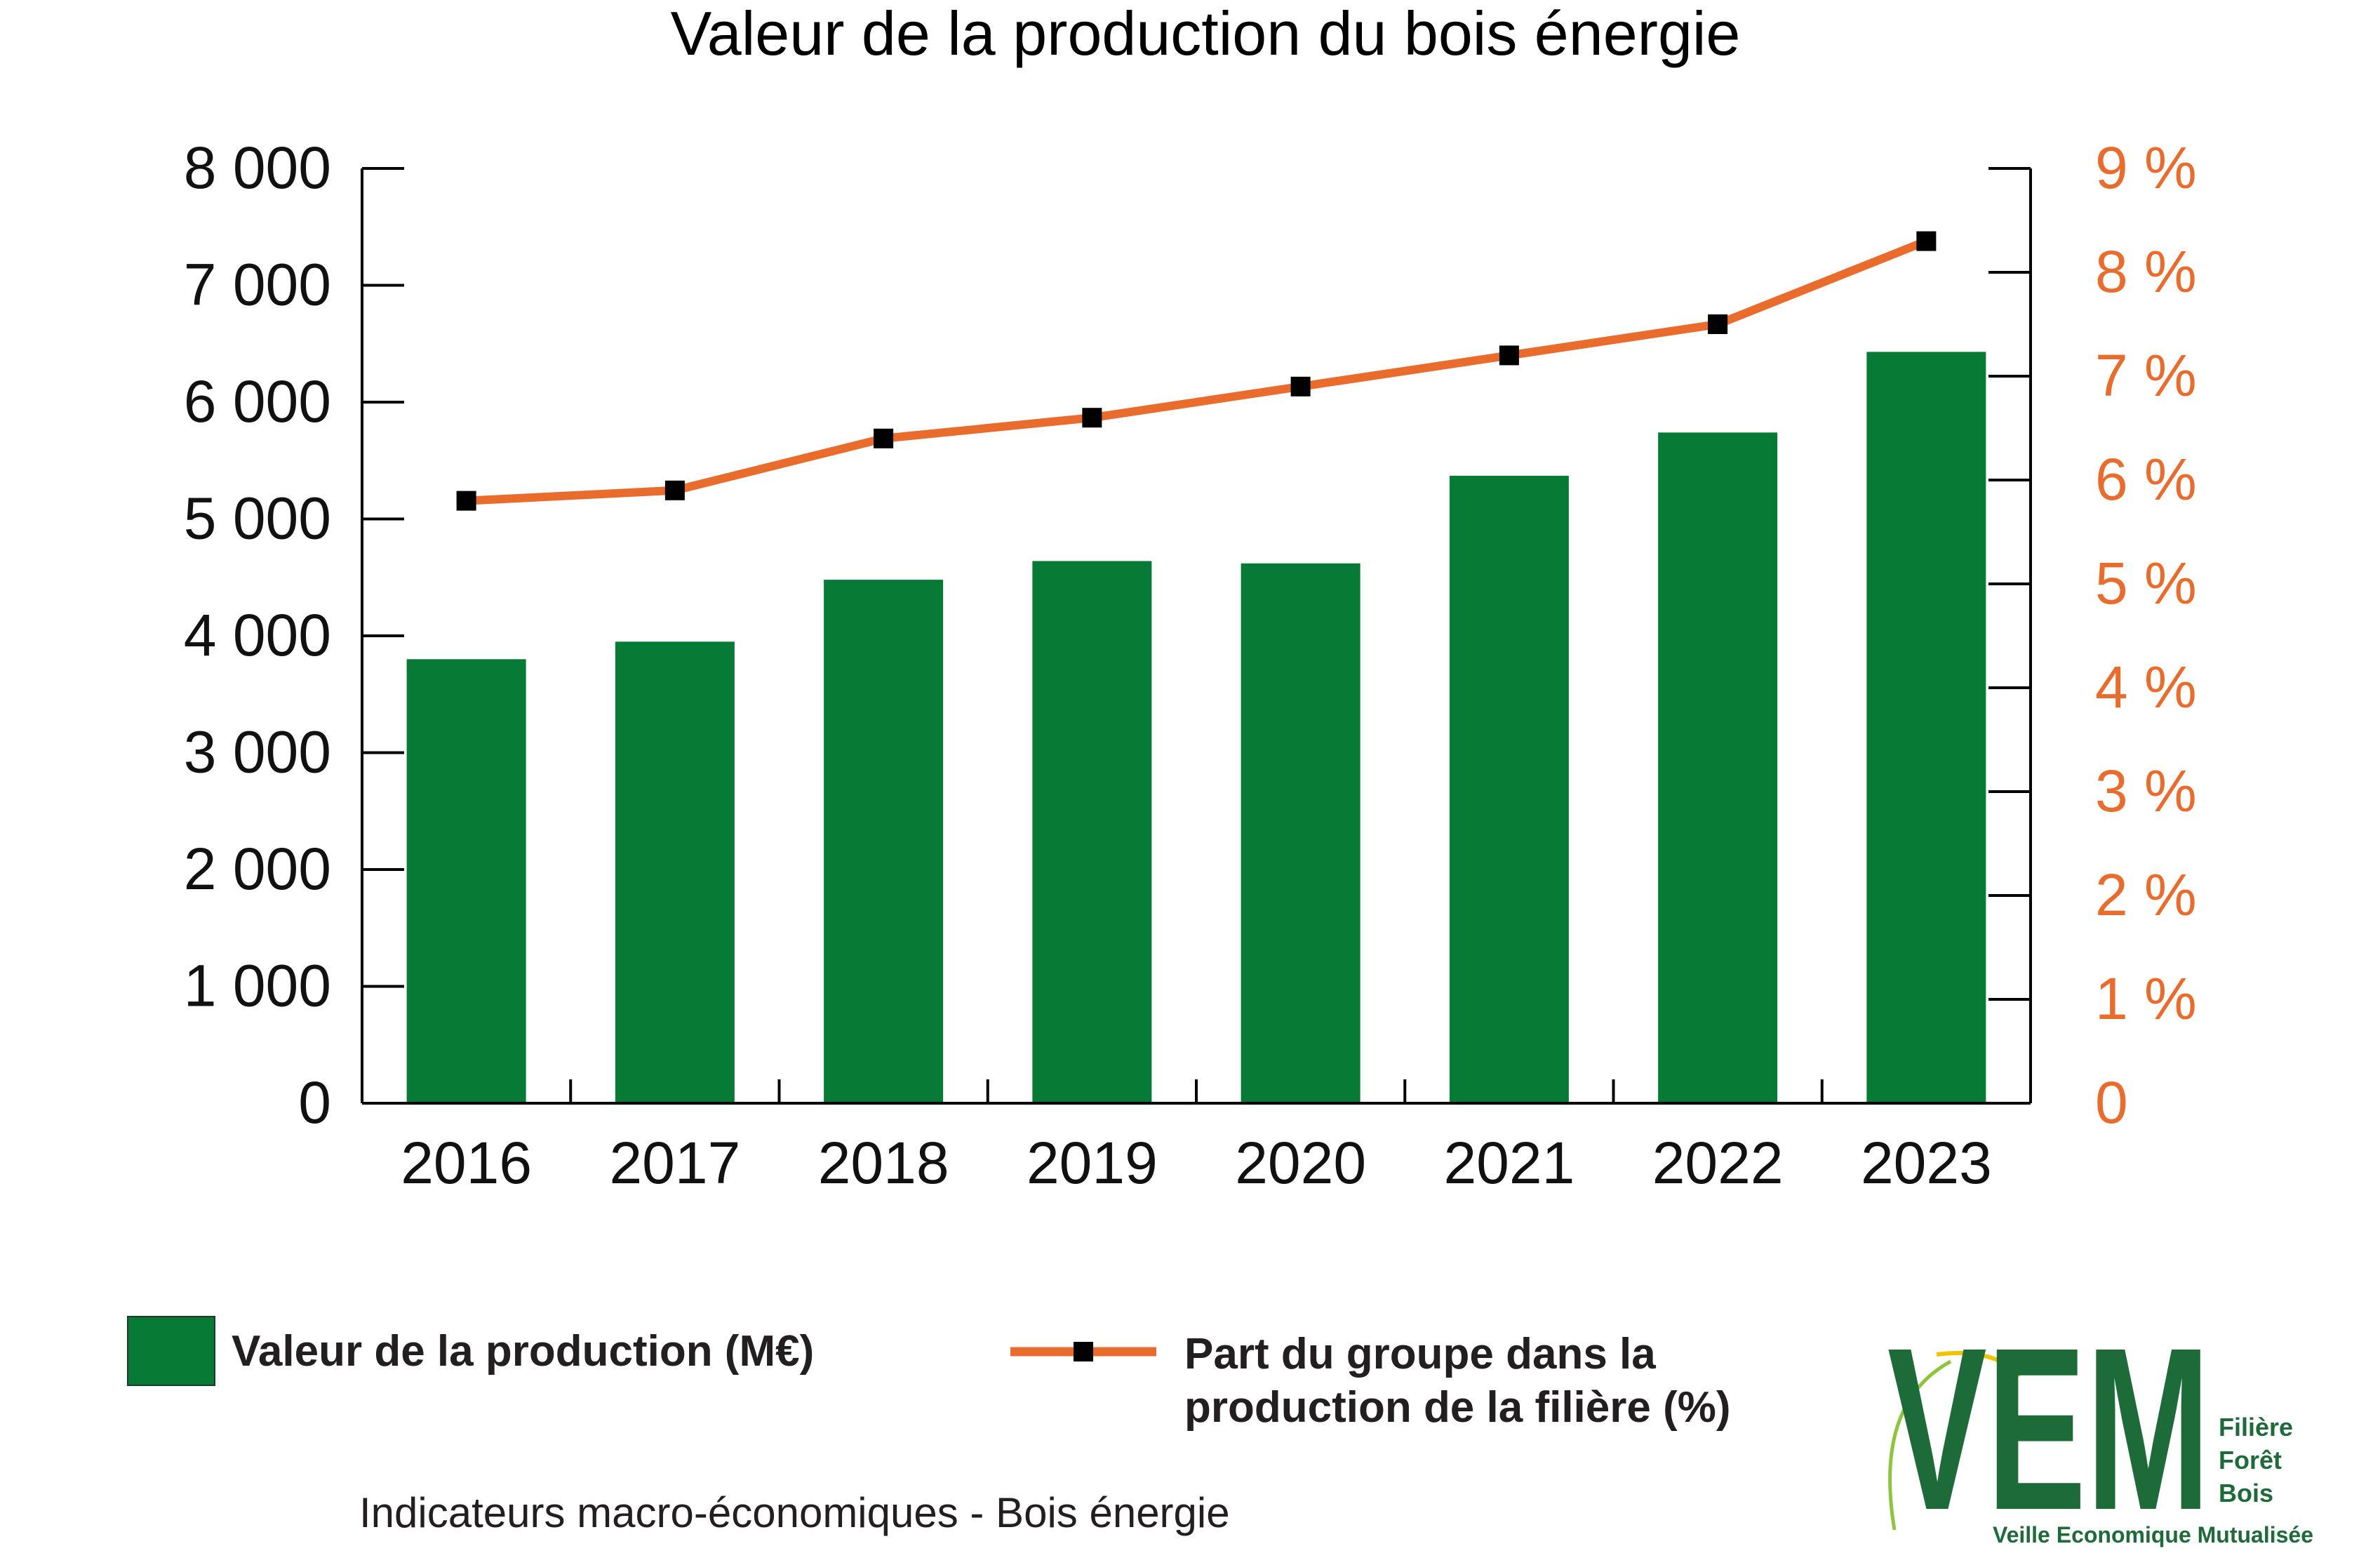 The width and height of the screenshot is (2380, 1565). Describe the element at coordinates (2146, 583) in the screenshot. I see `y-right-tick-label-5: 5 %` at that location.